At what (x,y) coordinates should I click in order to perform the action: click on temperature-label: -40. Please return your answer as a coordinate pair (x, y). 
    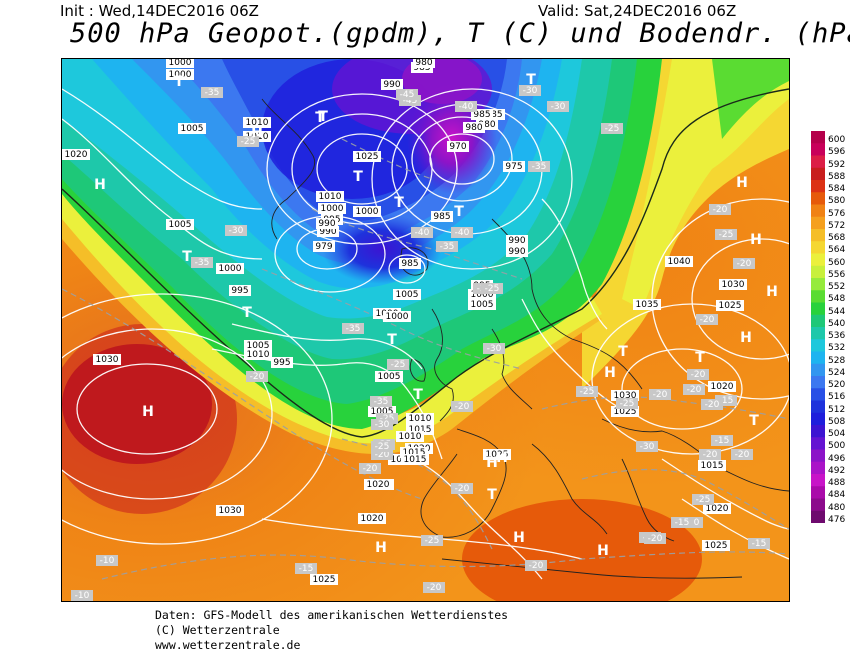
    Looking at the image, I should click on (422, 233).